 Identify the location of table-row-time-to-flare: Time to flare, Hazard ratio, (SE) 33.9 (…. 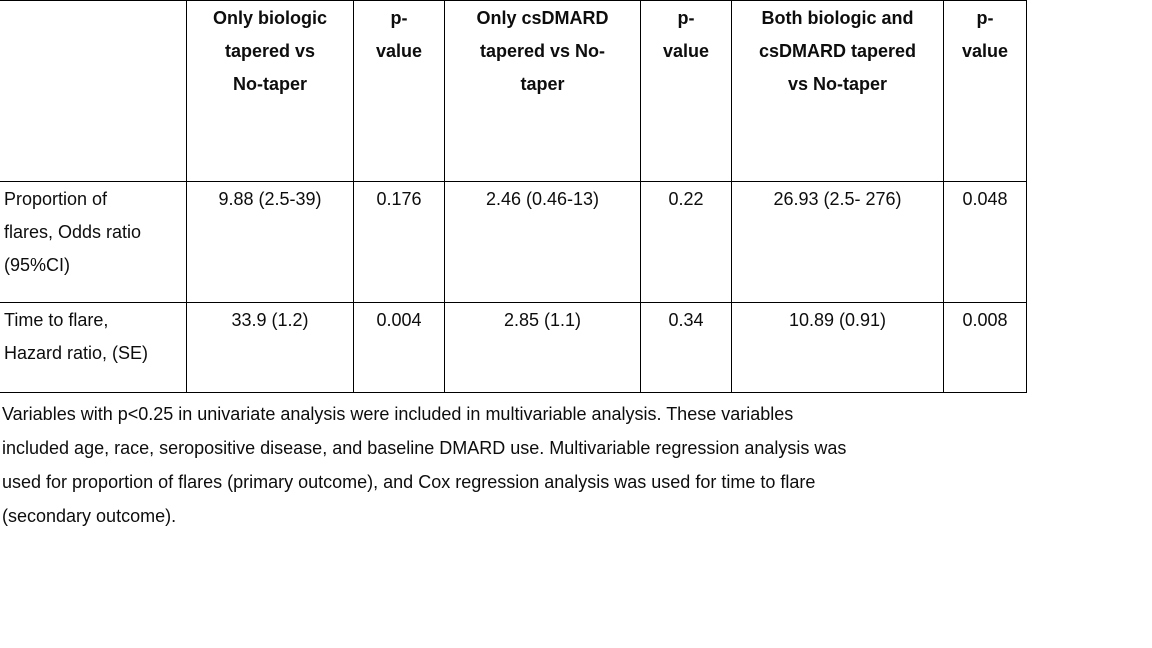
(513, 347).